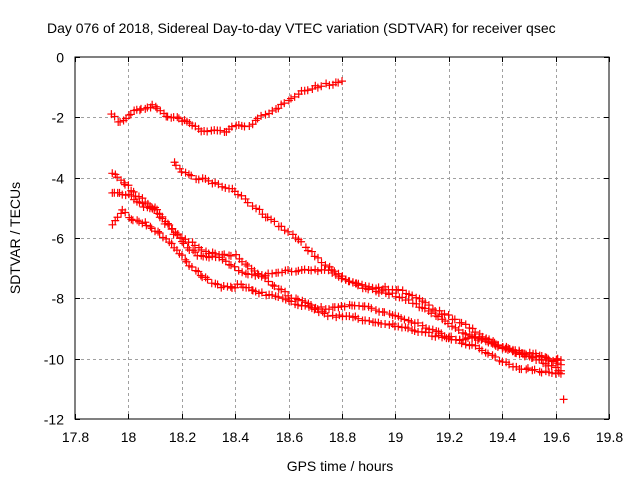 The image size is (640, 480). Describe the element at coordinates (54, 360) in the screenshot. I see `y-tick-label: -10` at that location.